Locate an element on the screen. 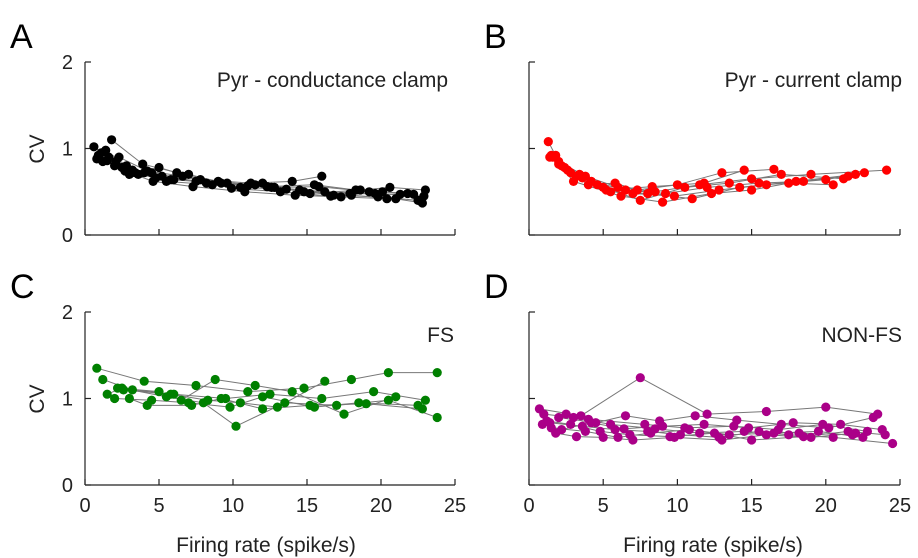 This screenshot has width=918, height=558. x-tick-label: 15 is located at coordinates (307, 506).